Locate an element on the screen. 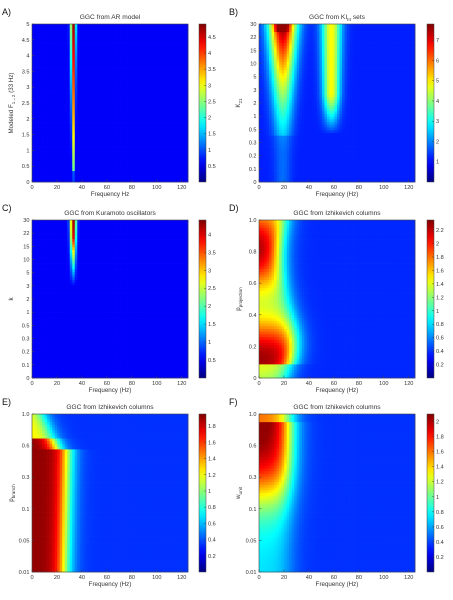  x-axis-label: Frequency Hz is located at coordinates (110, 194).